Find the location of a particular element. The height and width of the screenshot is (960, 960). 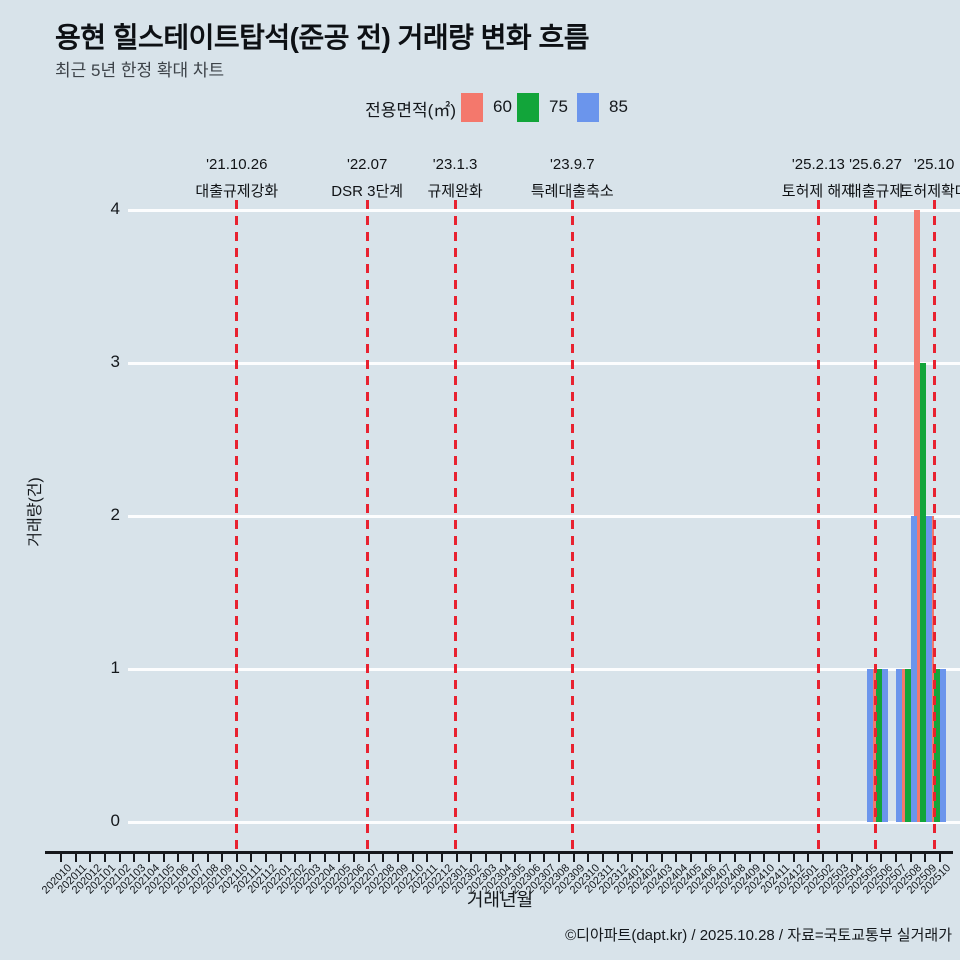

event-label-3: 규제완화 is located at coordinates (455, 191).